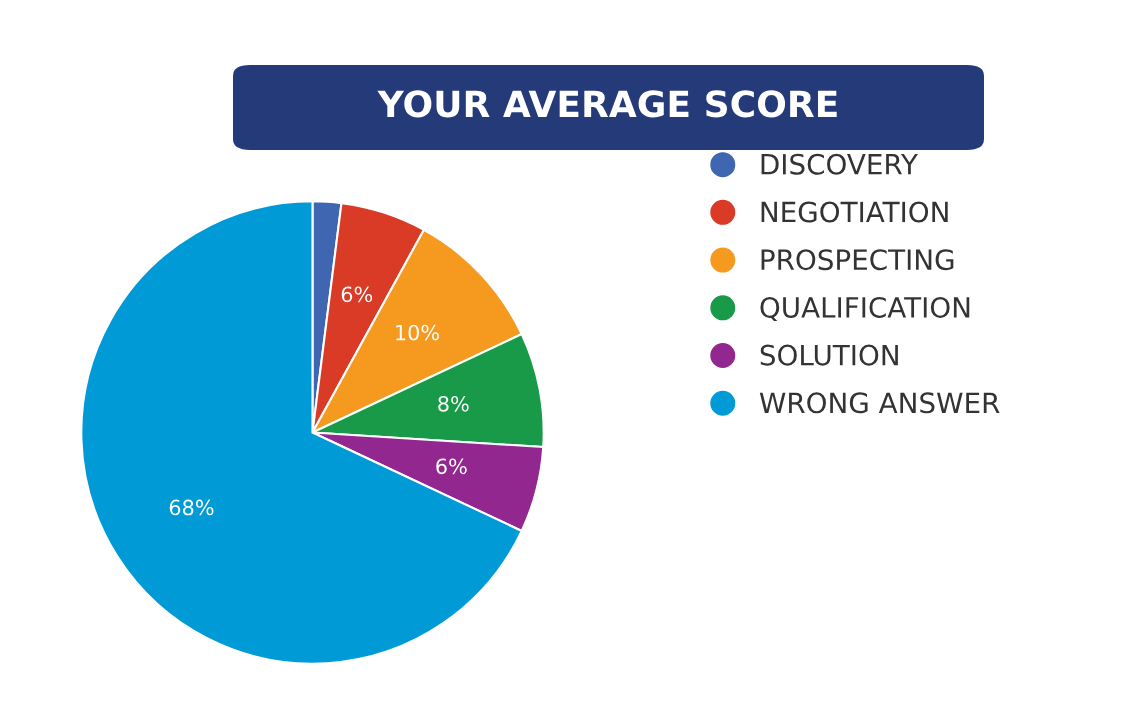 The width and height of the screenshot is (1134, 726). I want to click on legend-label: WRONG ANSWER, so click(879, 403).